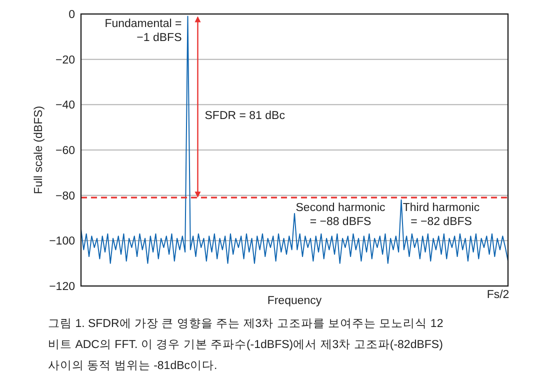 The height and width of the screenshot is (380, 550). I want to click on text: Fs/2, so click(498, 295).